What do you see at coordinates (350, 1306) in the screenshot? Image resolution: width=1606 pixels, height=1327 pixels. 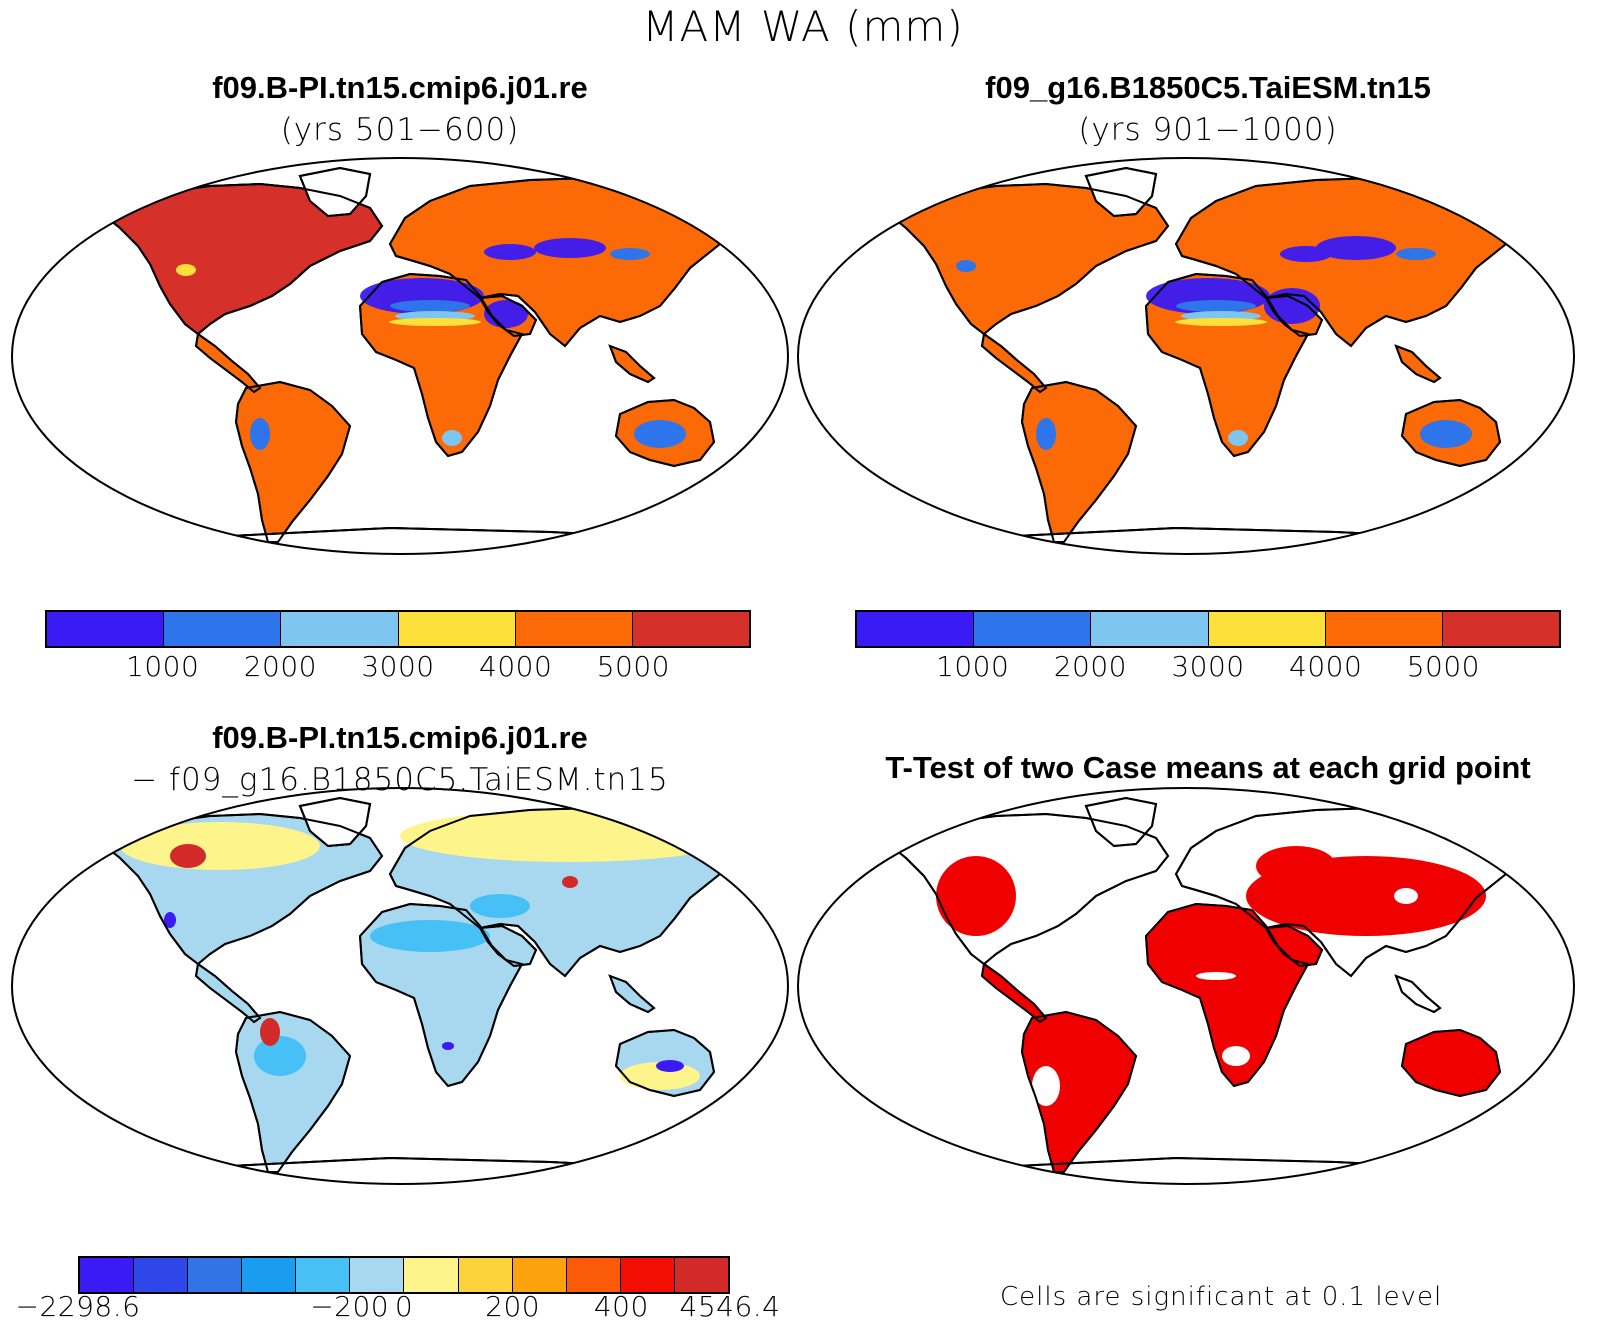 I see `colorbar-bottom-left-tick-label: −200` at bounding box center [350, 1306].